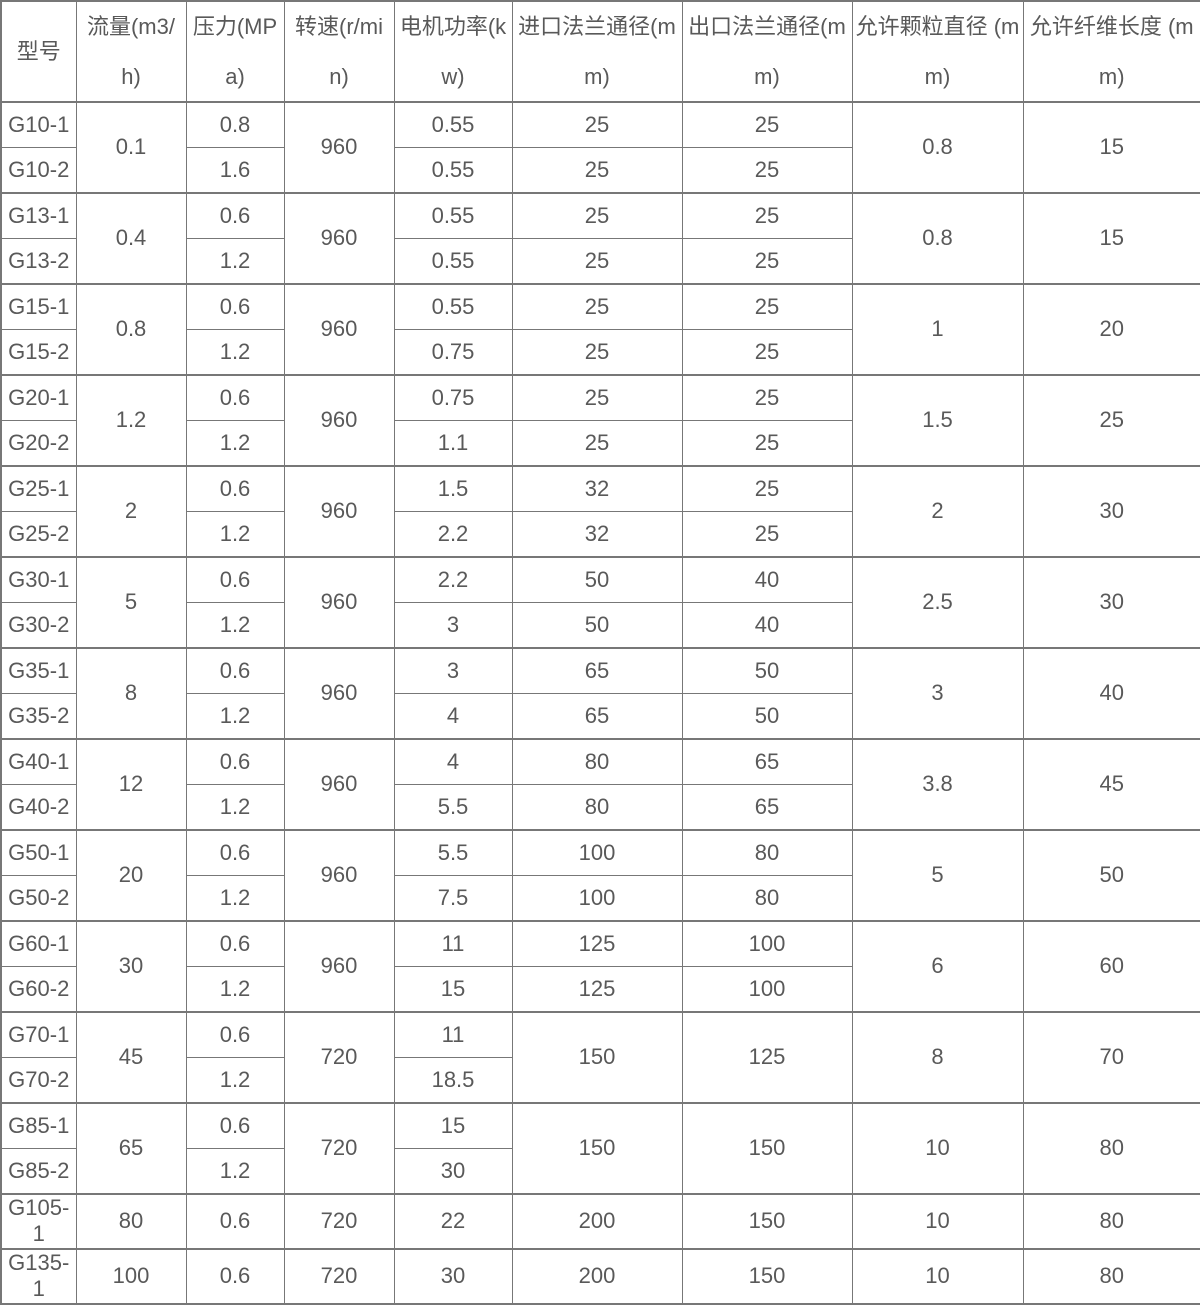 This screenshot has width=1200, height=1305. Describe the element at coordinates (767, 943) in the screenshot. I see `table-cell: 100` at that location.